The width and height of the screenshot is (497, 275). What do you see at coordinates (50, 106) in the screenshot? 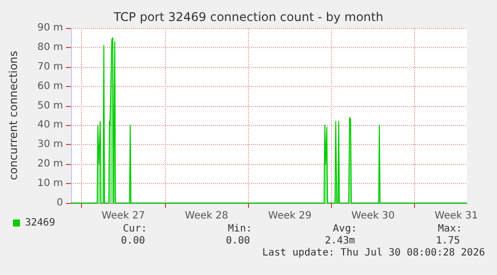
I see `y-tick-label: 50 m` at bounding box center [50, 106].